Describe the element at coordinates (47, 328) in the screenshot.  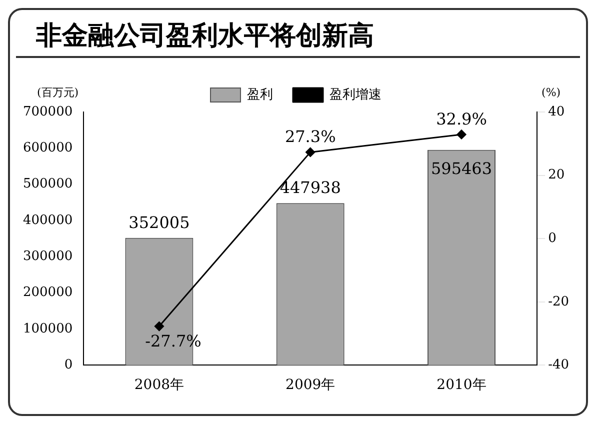
I see `y-tick-label: 100000` at that location.